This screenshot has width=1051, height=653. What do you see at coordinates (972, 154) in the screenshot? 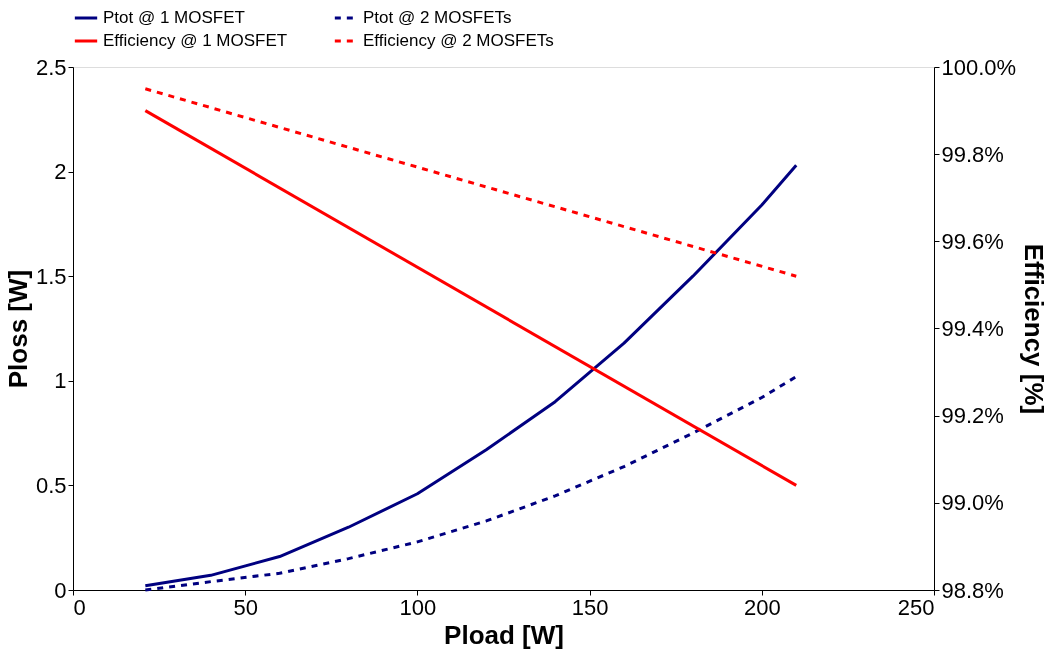
I see `y2-tick-label: 99.8%` at bounding box center [972, 154].